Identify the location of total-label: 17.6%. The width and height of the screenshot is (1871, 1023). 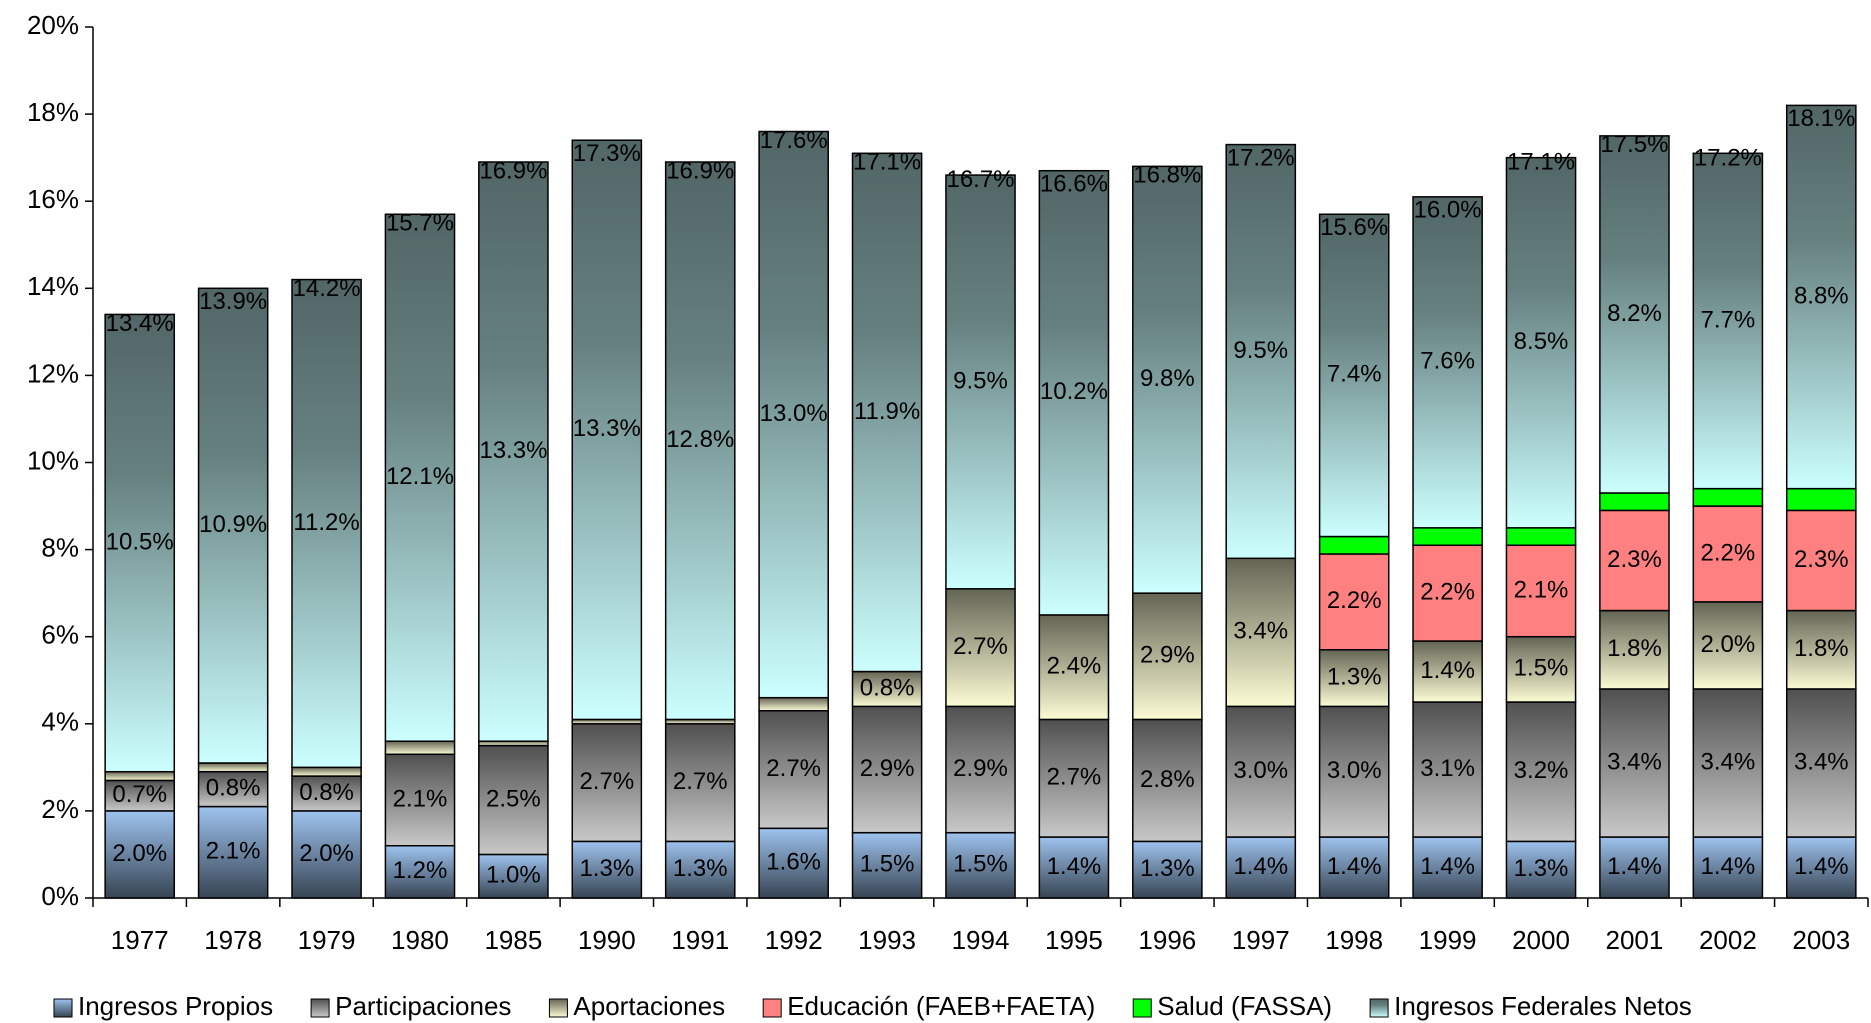
(794, 140).